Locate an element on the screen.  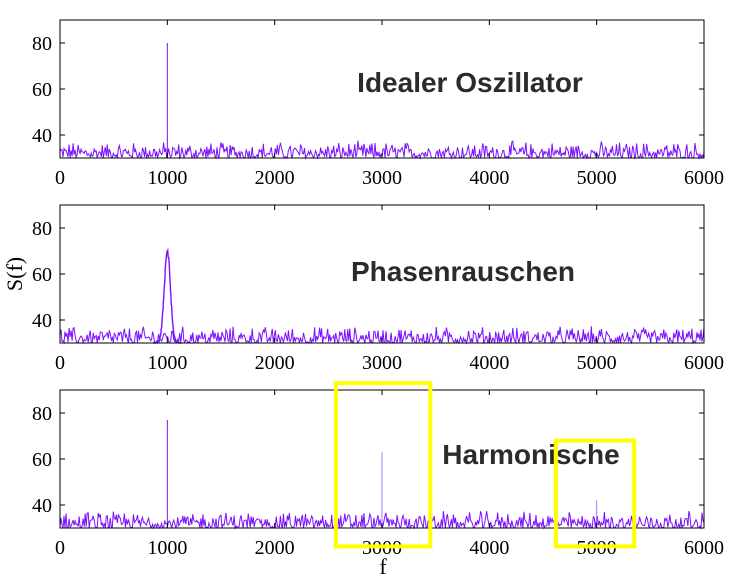
x-axis-label: f is located at coordinates (383, 566).